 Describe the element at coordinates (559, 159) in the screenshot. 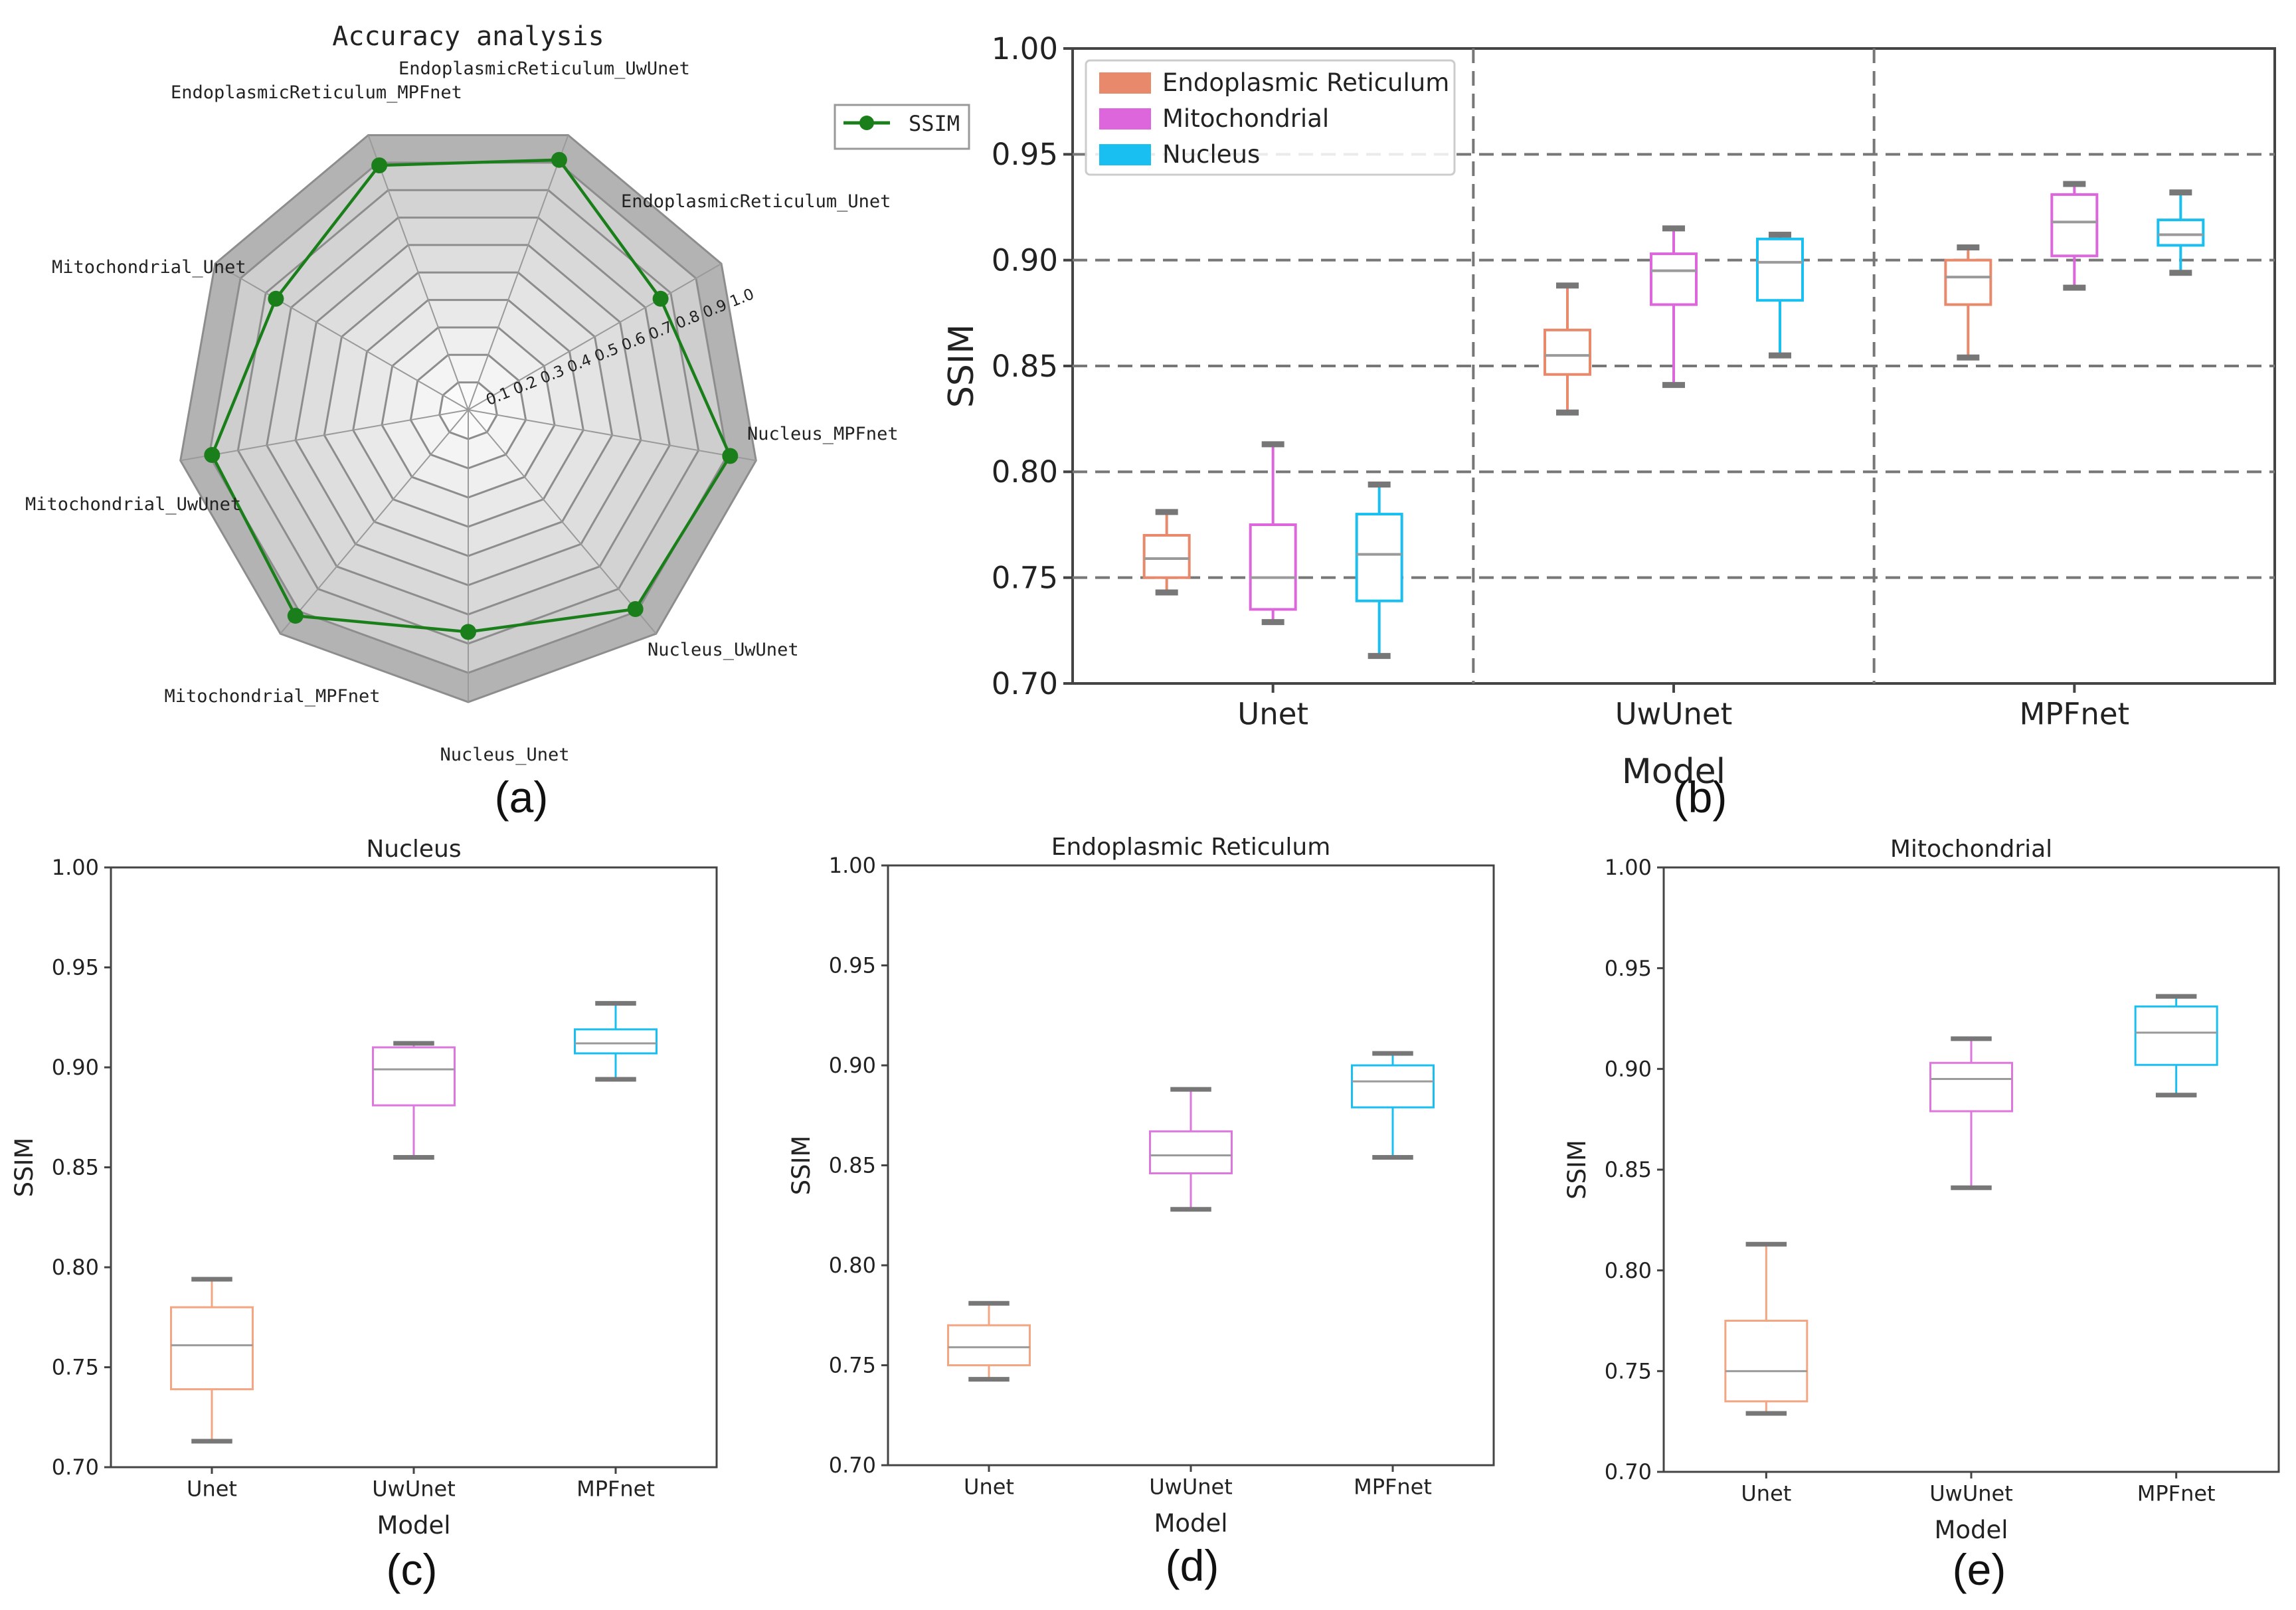

I see `radar-point-EndoplasmicReticulum_UwUnet` at that location.